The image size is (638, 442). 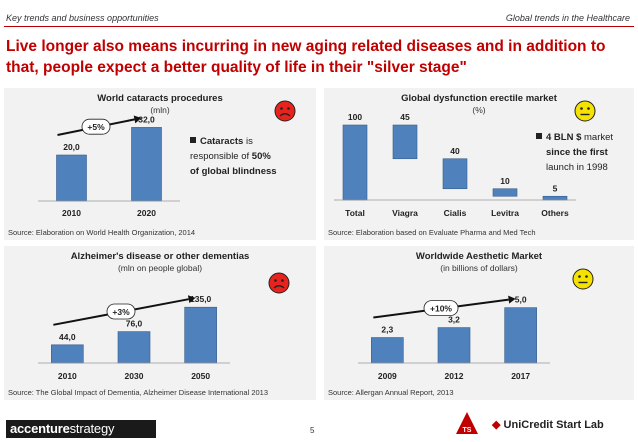 I want to click on bar-viagra, so click(x=405, y=142).